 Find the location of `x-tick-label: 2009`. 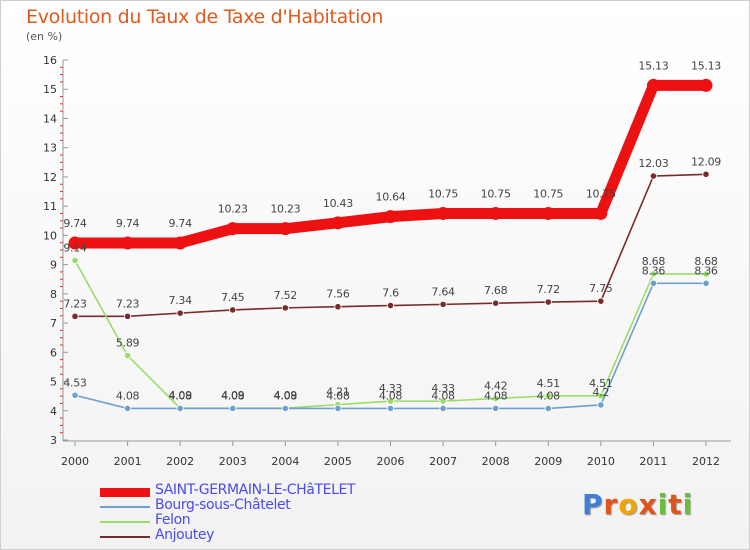

x-tick-label: 2009 is located at coordinates (548, 461).